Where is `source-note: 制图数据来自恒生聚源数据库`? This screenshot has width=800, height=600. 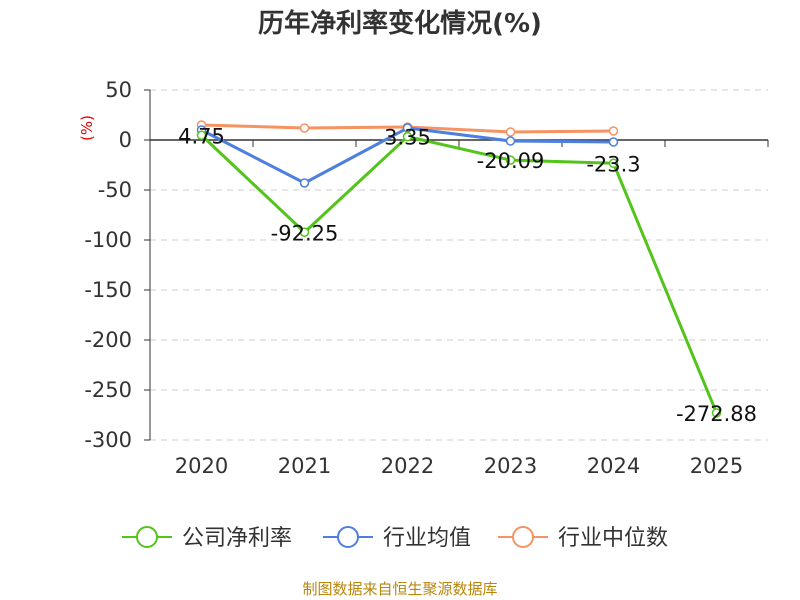
source-note: 制图数据来自恒生聚源数据库 is located at coordinates (399, 589).